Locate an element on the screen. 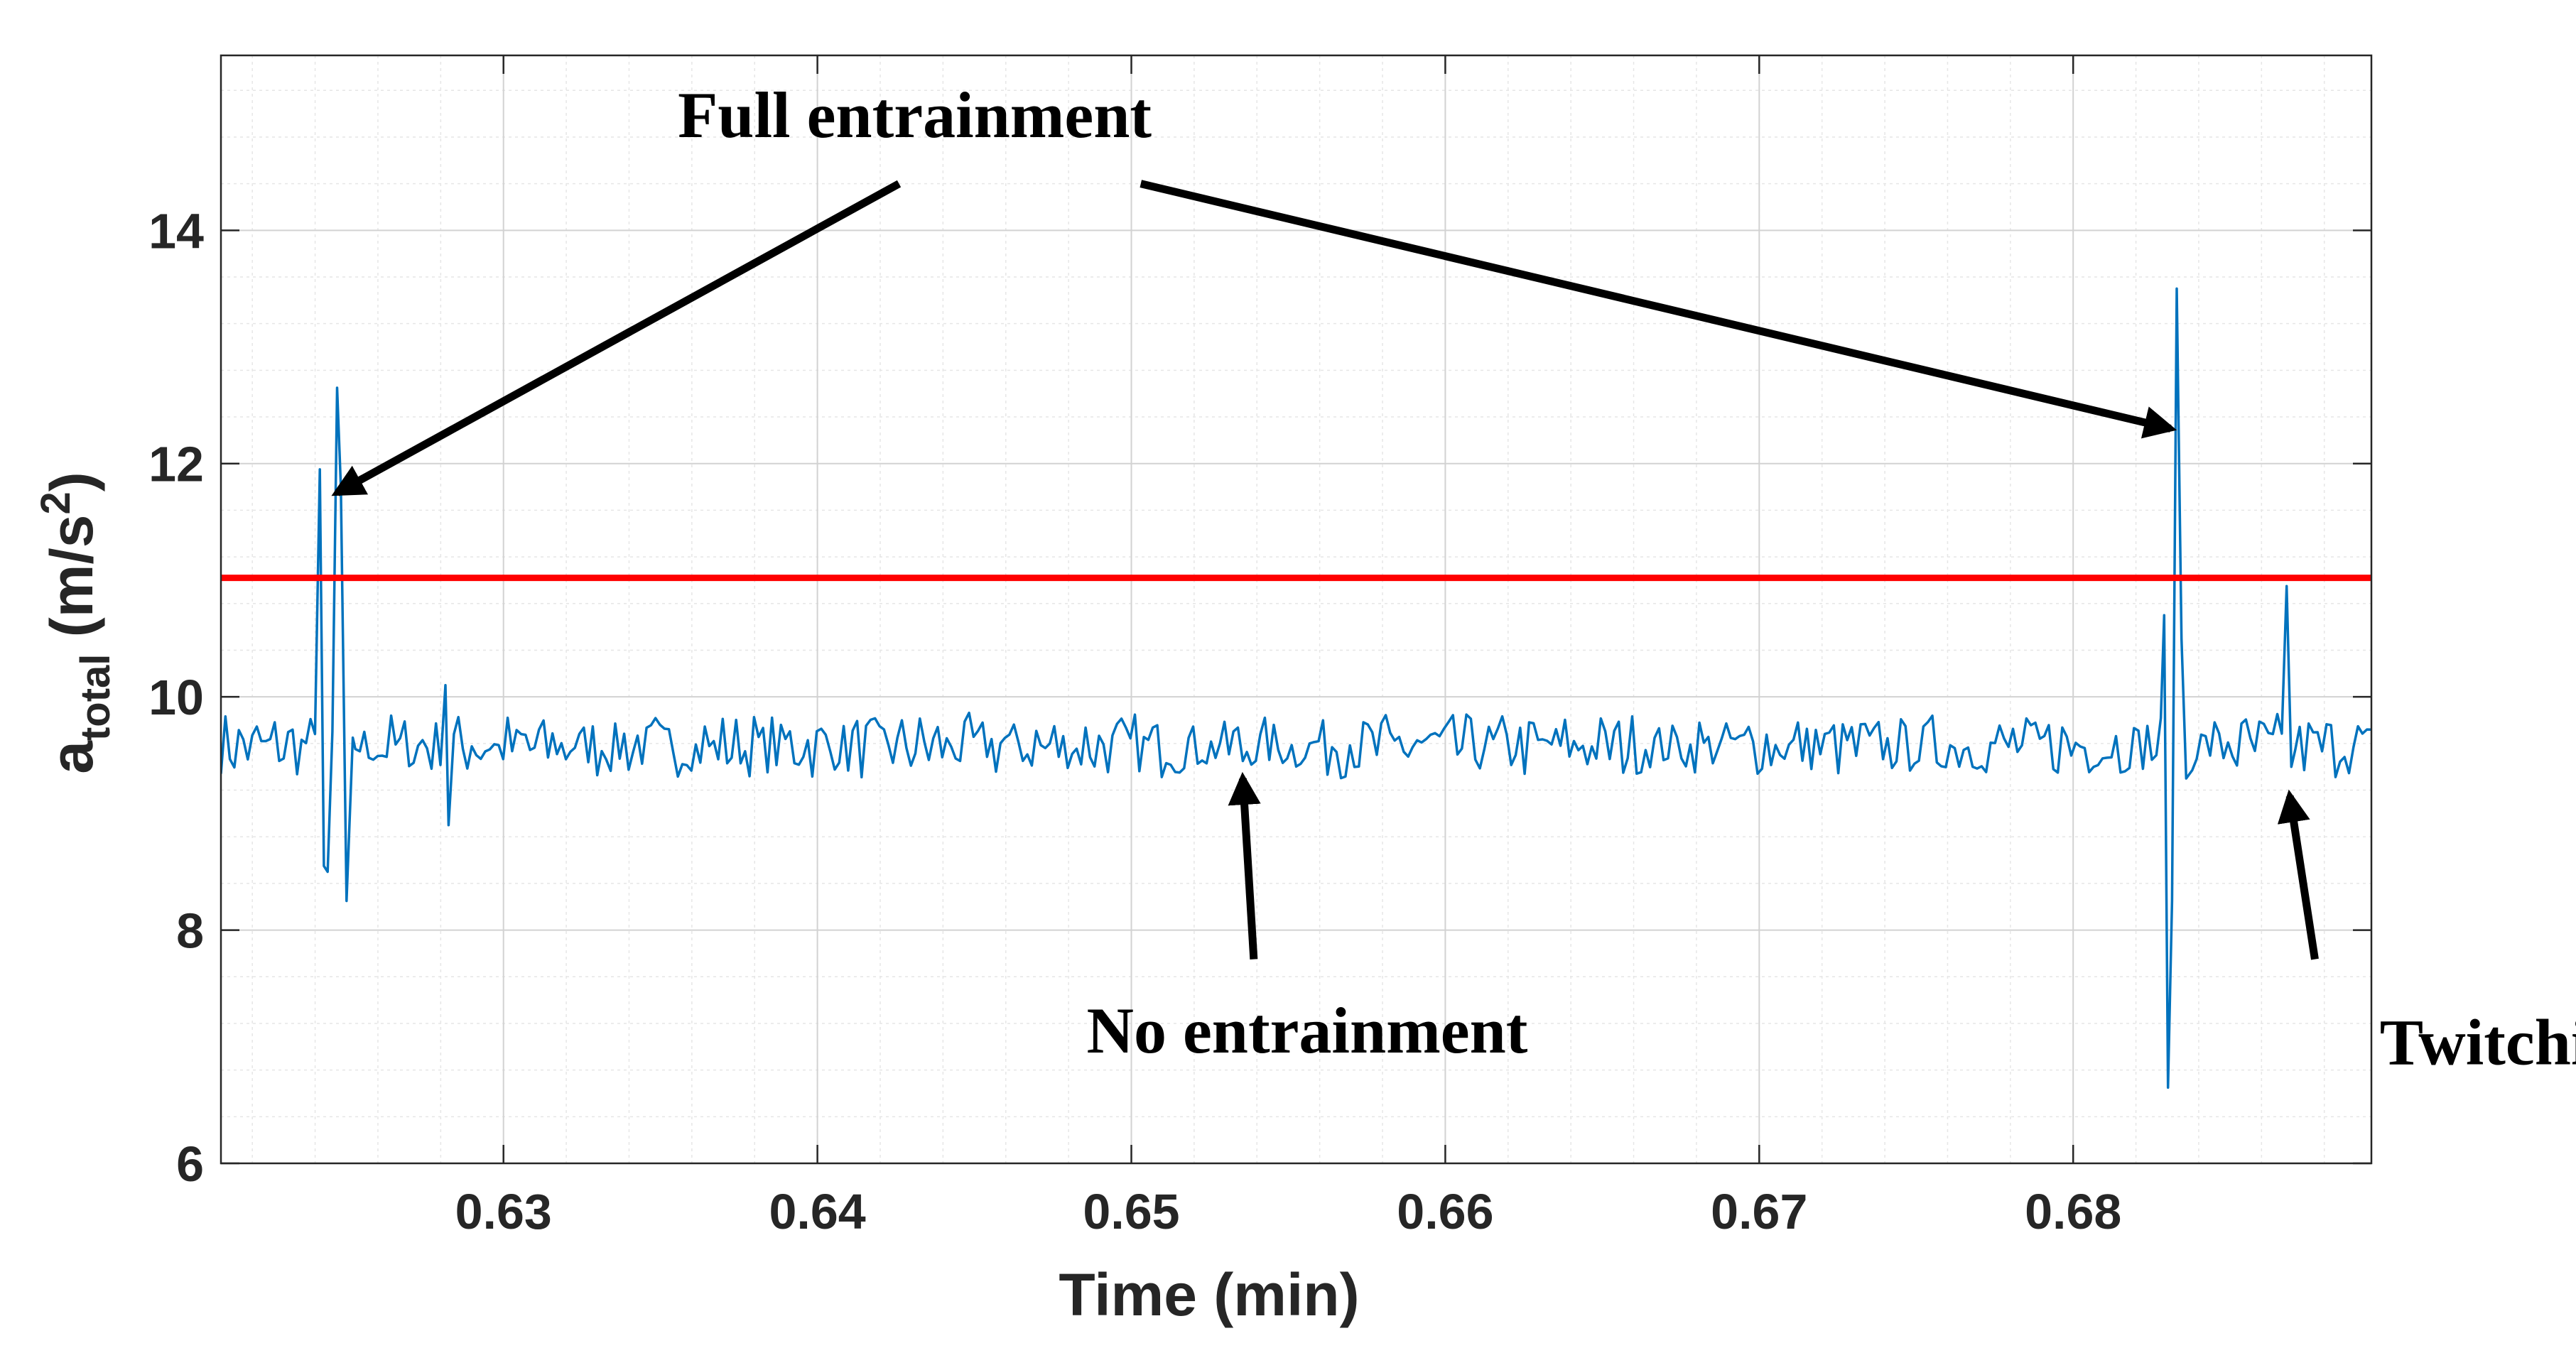 This screenshot has height=1348, width=2576. x-tick-label: 0.66 is located at coordinates (1445, 1211).